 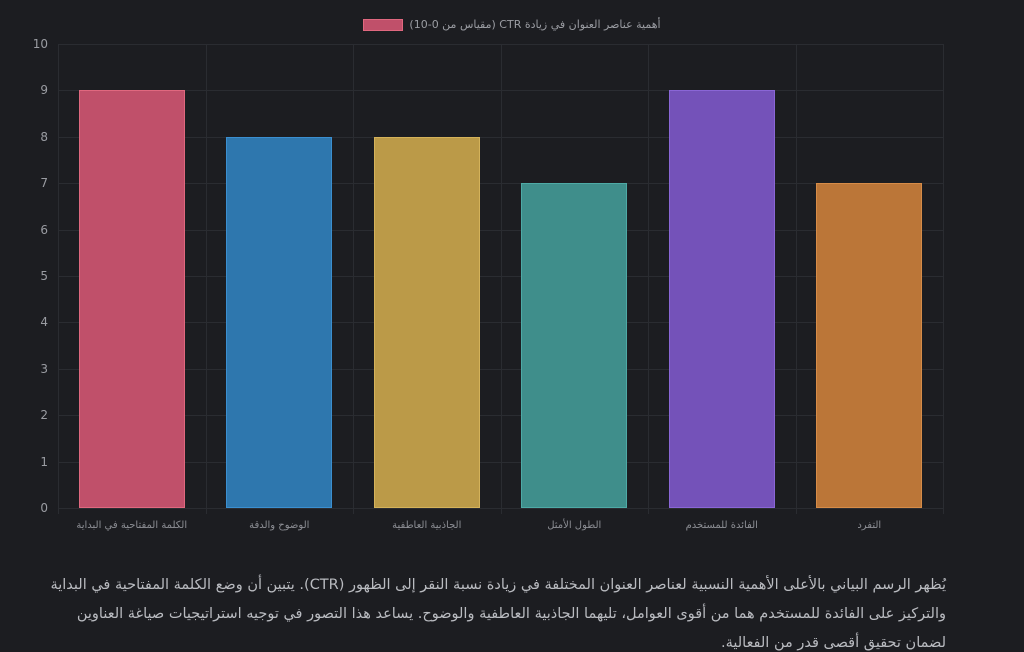 What do you see at coordinates (44, 136) in the screenshot?
I see `y-tick-label: 8` at bounding box center [44, 136].